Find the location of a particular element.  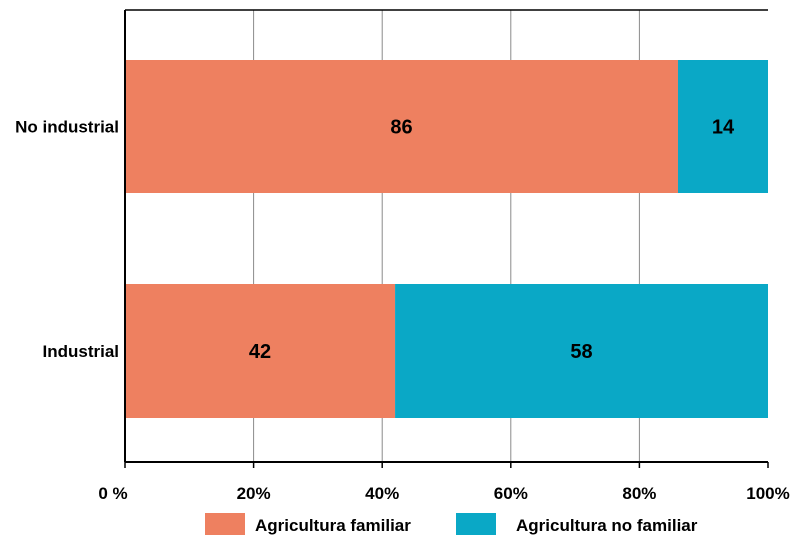

legend-swatch-no-familiar is located at coordinates (476, 524).